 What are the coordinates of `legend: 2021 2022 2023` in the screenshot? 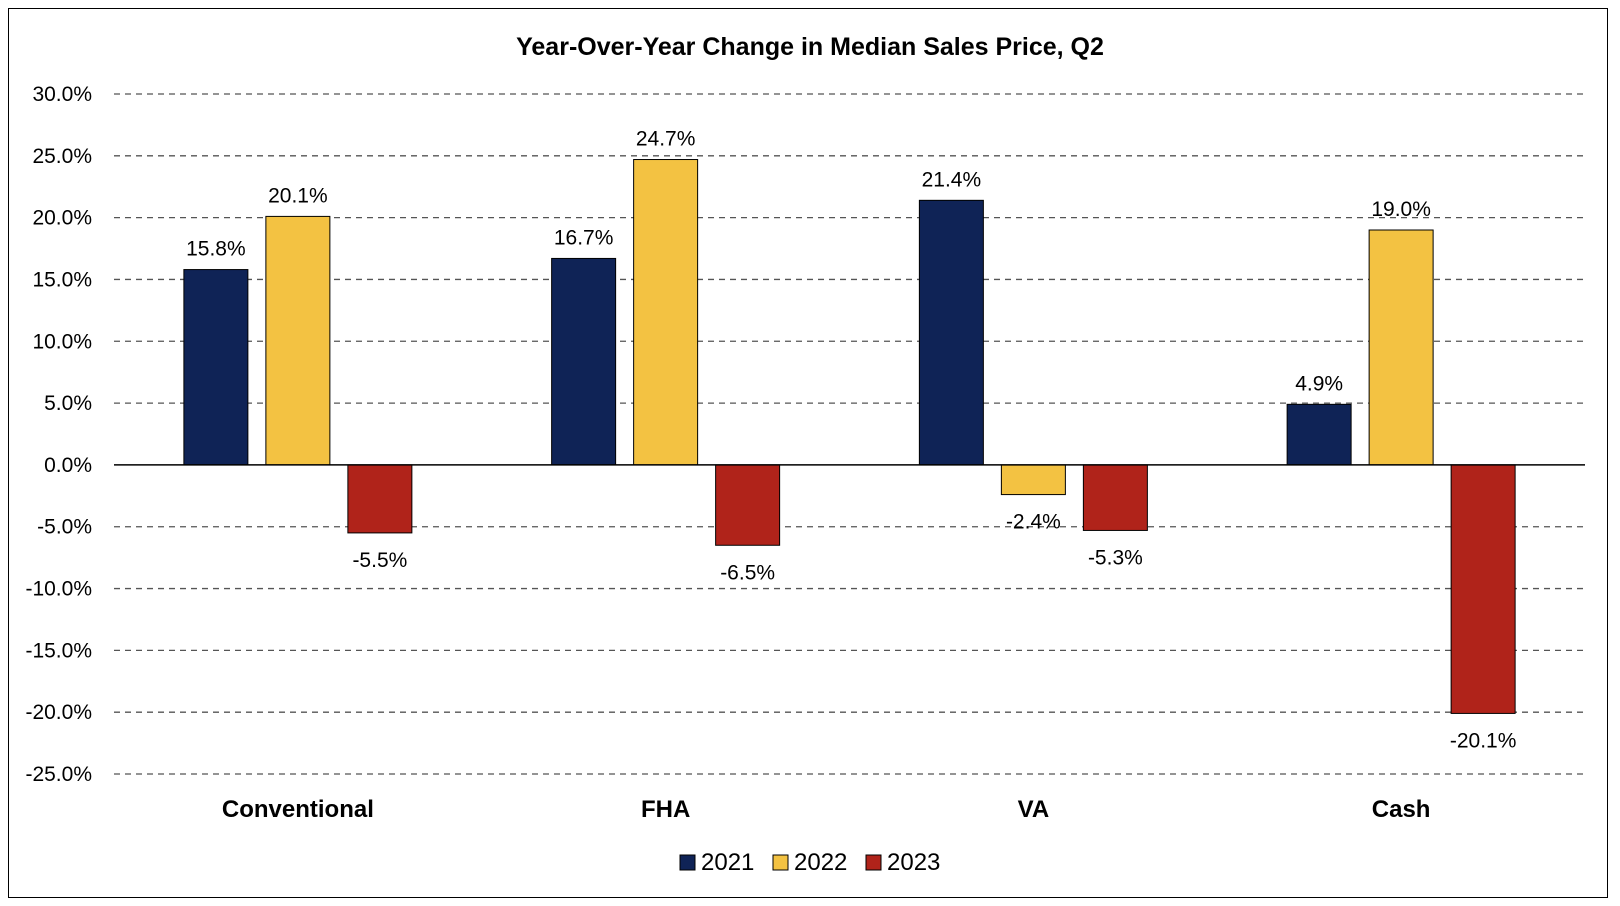 It's located at (809, 862).